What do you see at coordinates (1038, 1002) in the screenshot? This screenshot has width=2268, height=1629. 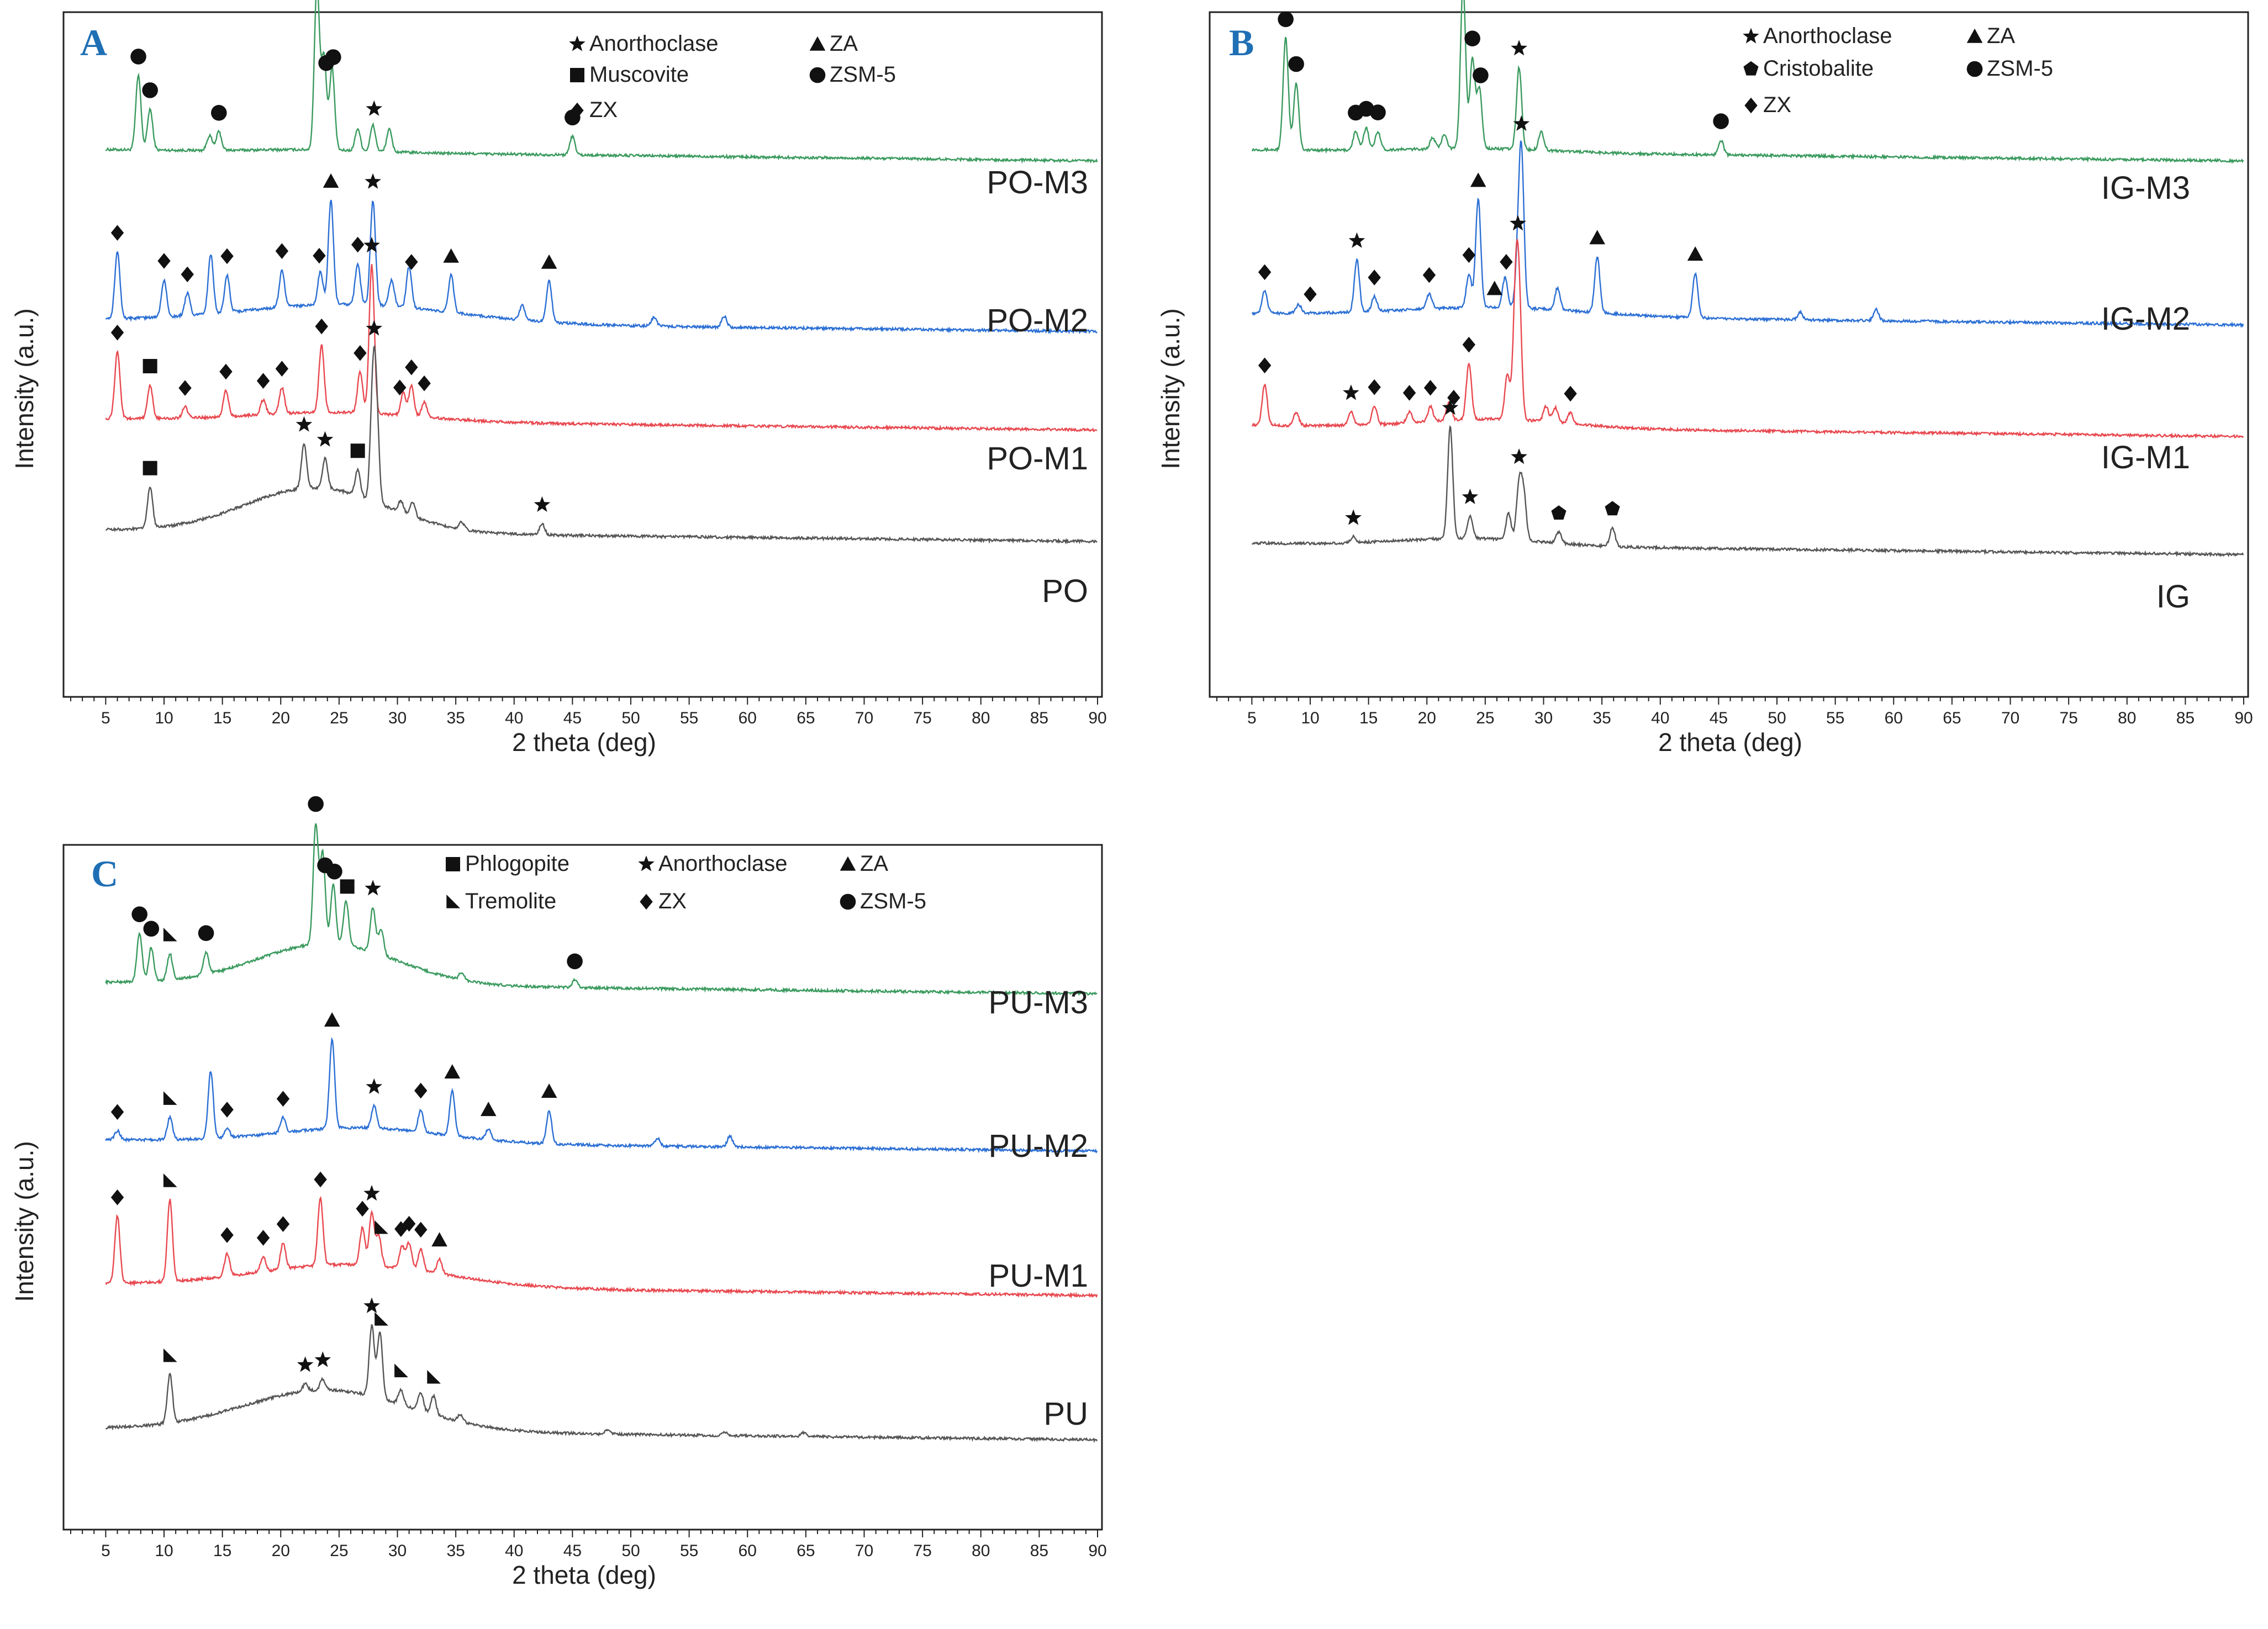 I see `series-label: PU-M3` at bounding box center [1038, 1002].